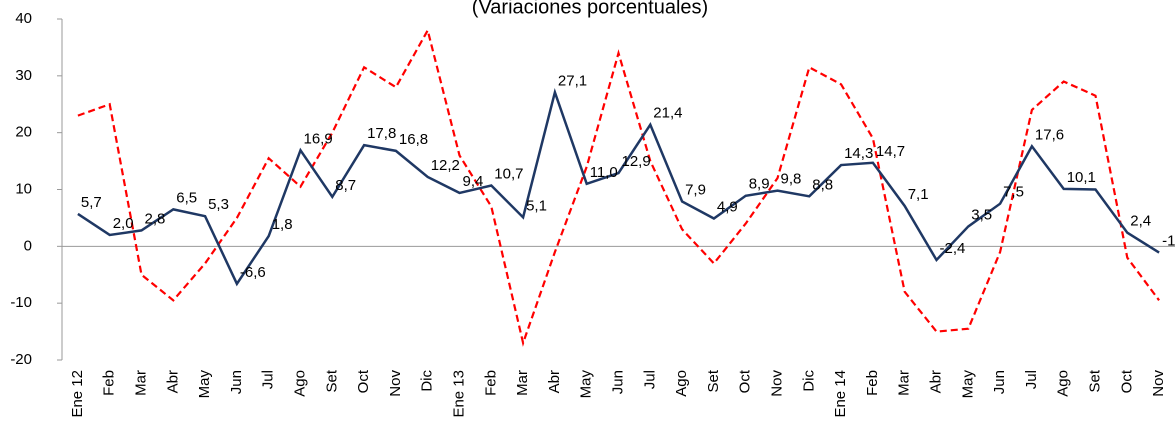  What do you see at coordinates (155, 218) in the screenshot?
I see `data-label: 2,8` at bounding box center [155, 218].